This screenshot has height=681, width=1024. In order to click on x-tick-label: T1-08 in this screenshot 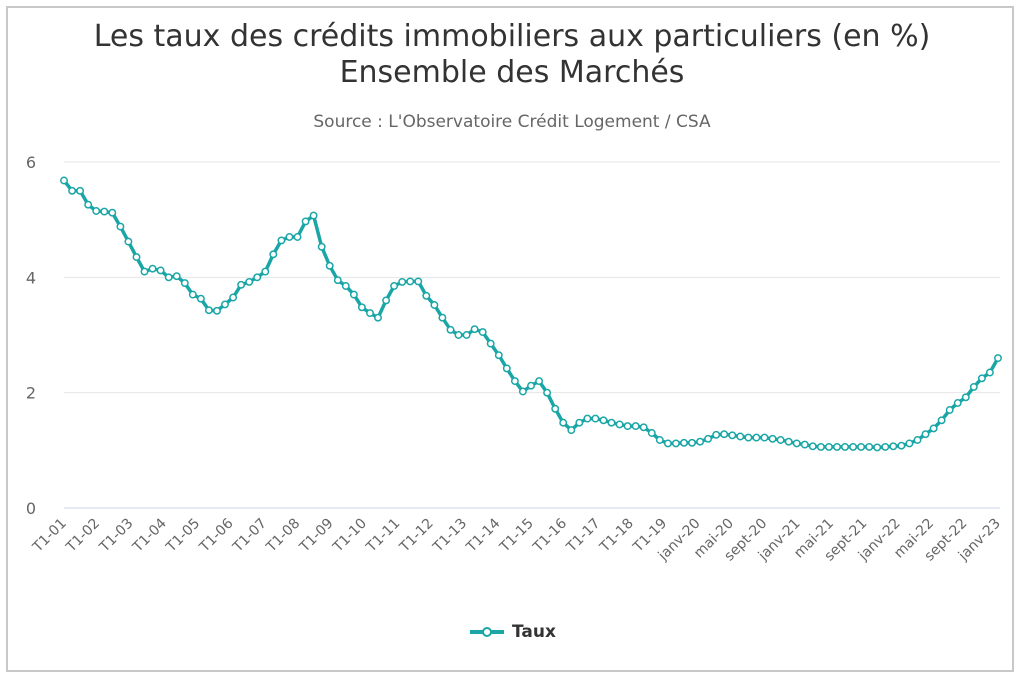, I will do `click(283, 536)`.